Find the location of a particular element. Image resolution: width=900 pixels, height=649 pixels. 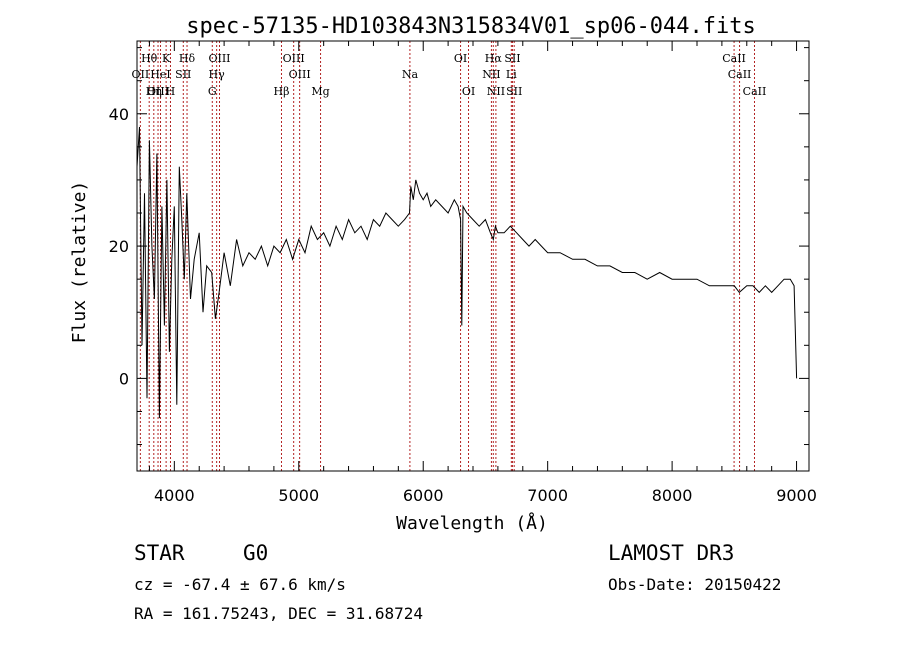

y-tick-label: 0 is located at coordinates (124, 378).